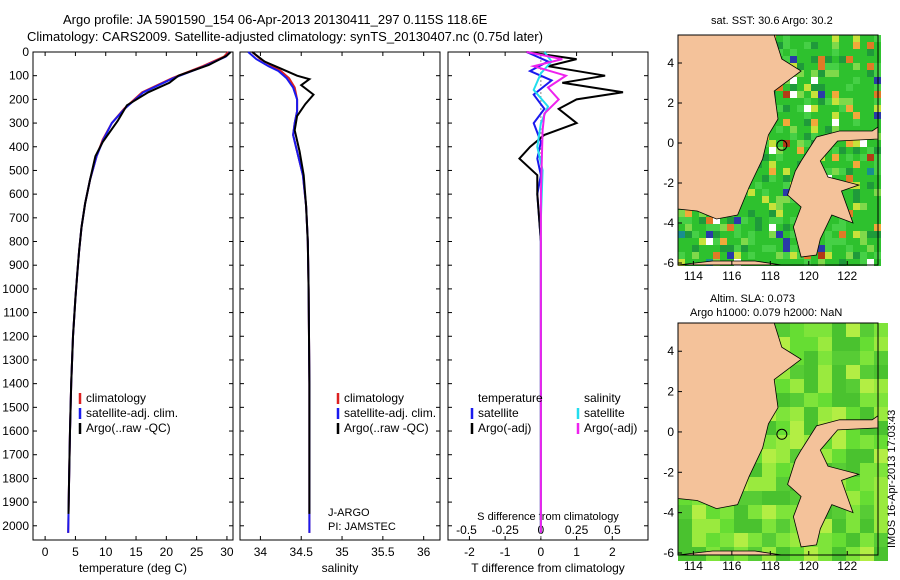 Image resolution: width=900 pixels, height=580 pixels. Describe the element at coordinates (136, 552) in the screenshot. I see `x-tick-label: 15` at that location.